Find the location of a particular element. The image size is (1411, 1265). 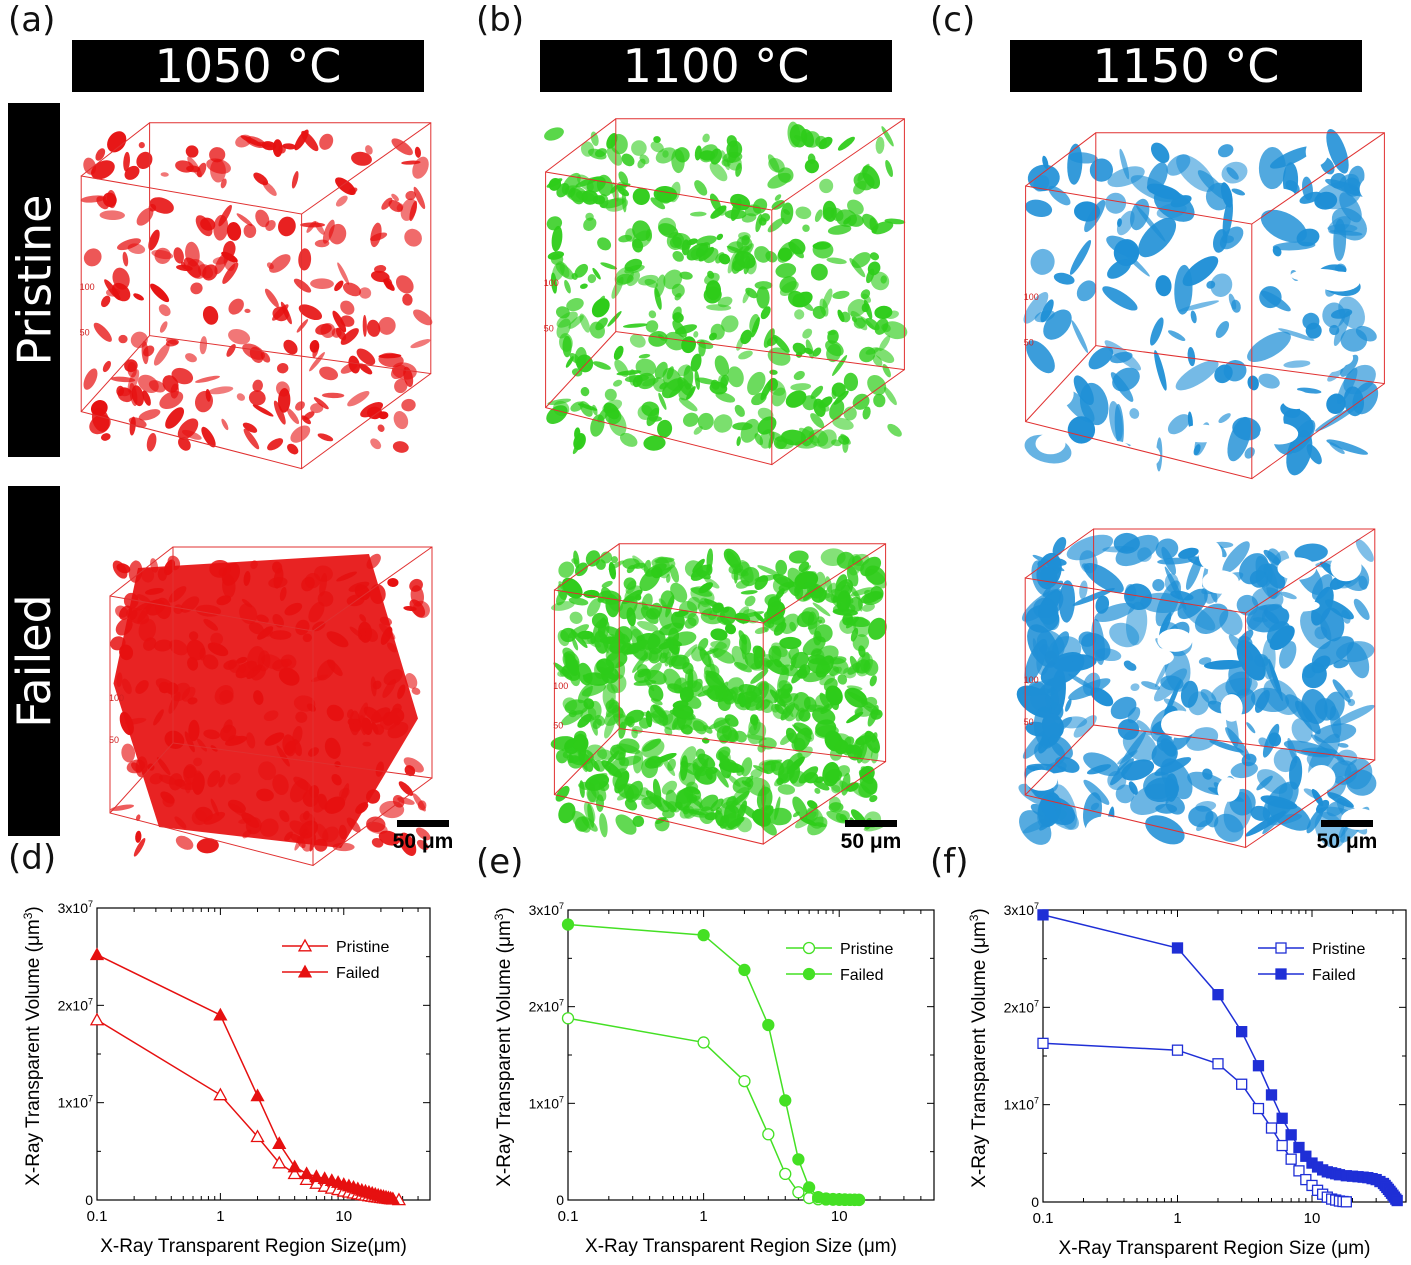

panel-label-d: (d) is located at coordinates (32, 858).